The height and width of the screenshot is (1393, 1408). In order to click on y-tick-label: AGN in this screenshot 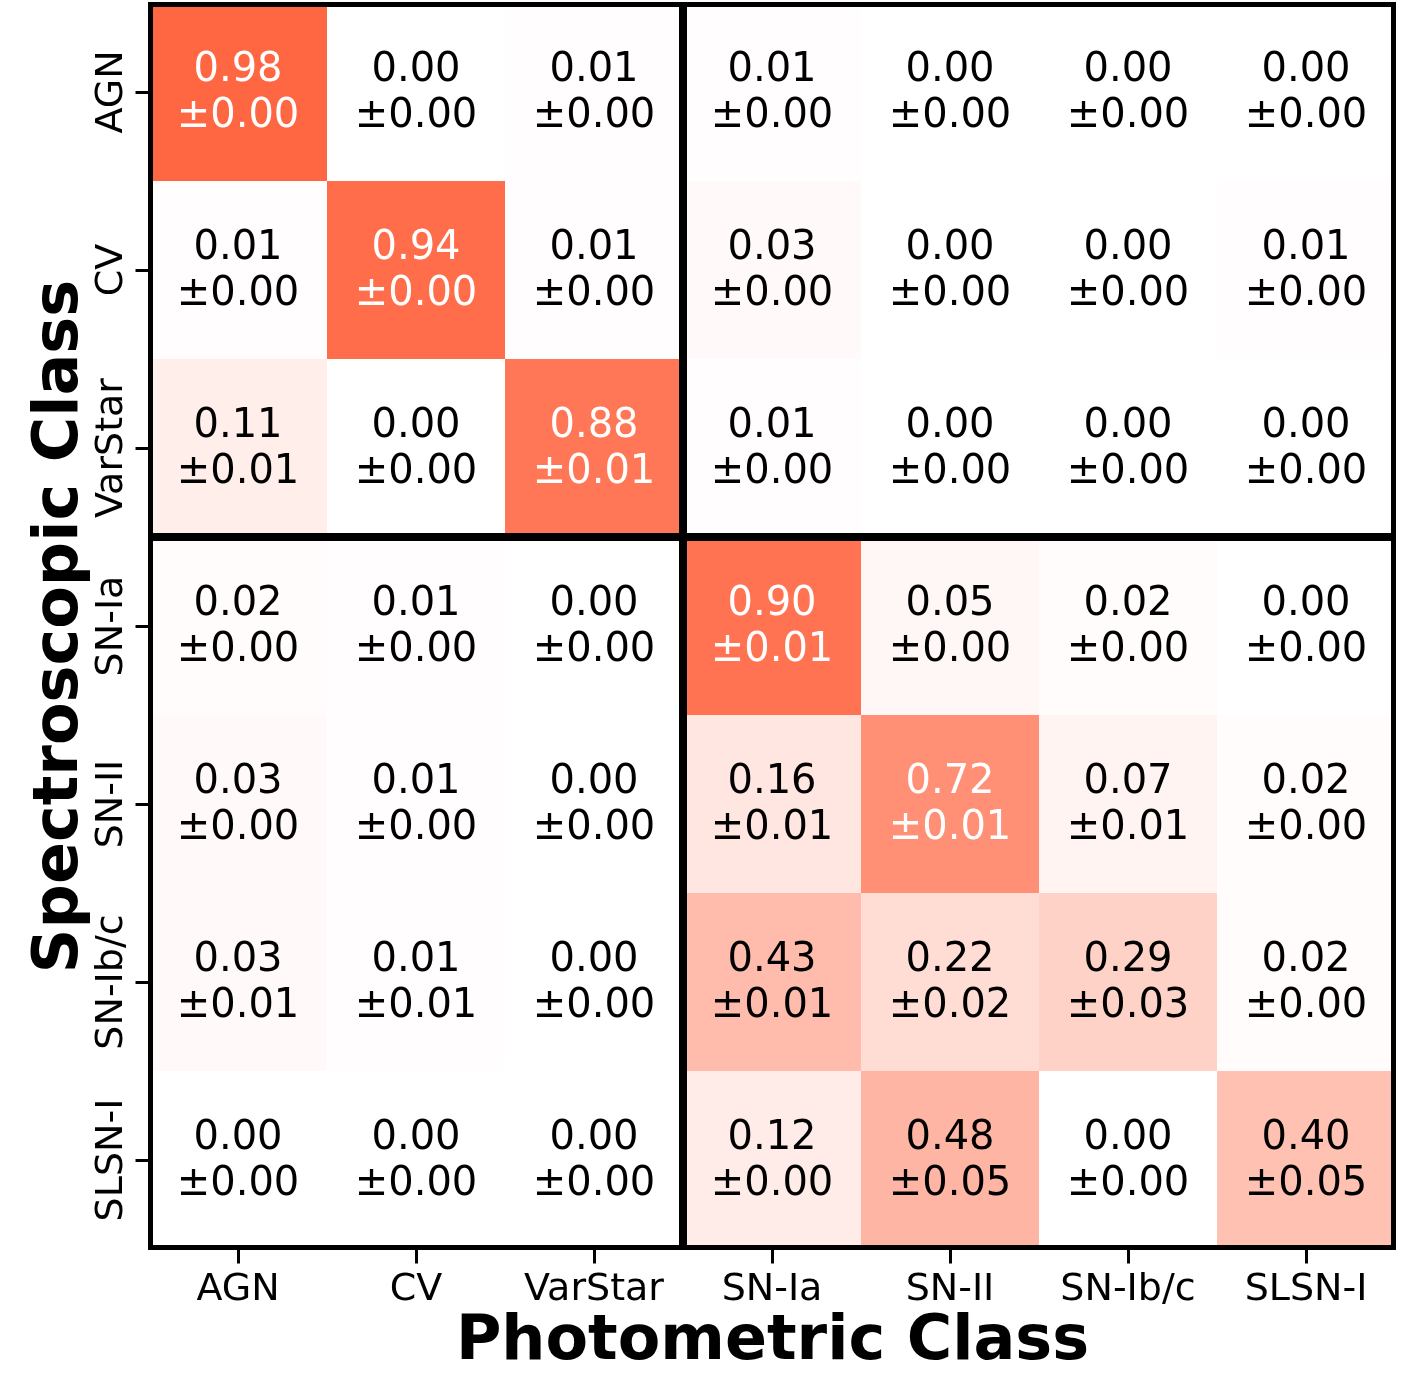, I will do `click(108, 92)`.